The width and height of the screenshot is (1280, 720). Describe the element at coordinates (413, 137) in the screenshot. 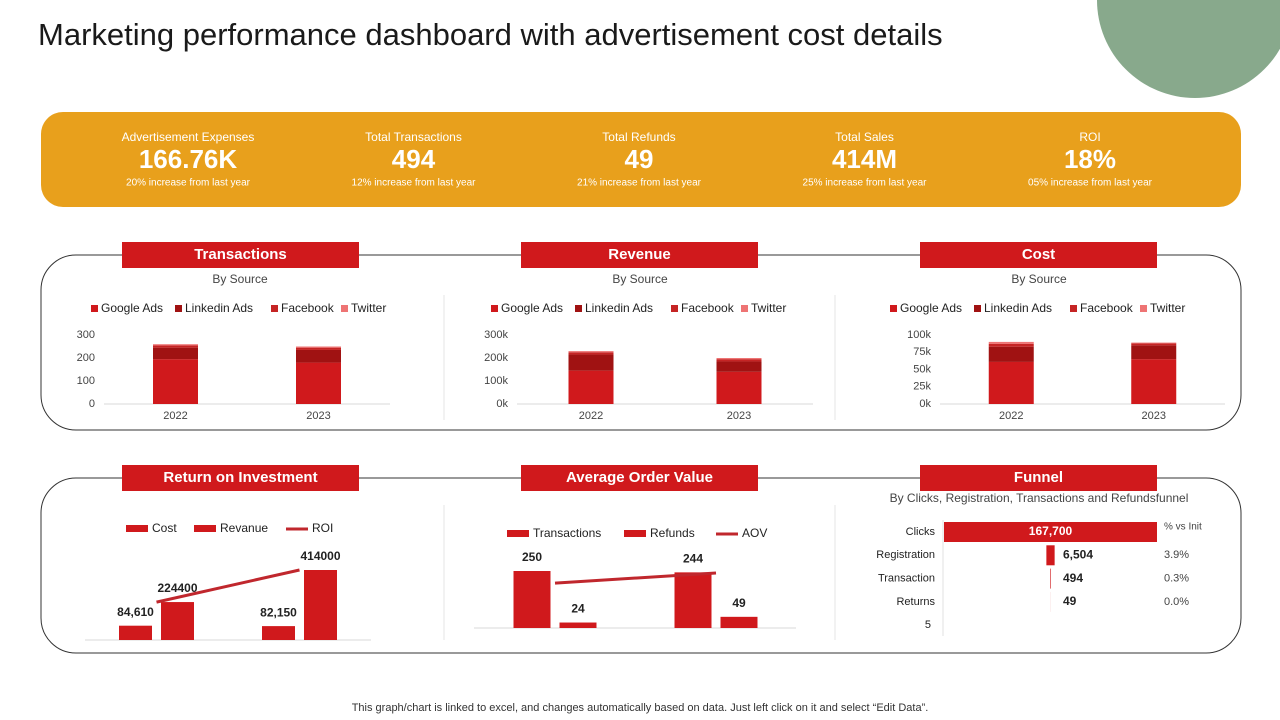

I see `kpi-label: Total Transactions` at that location.